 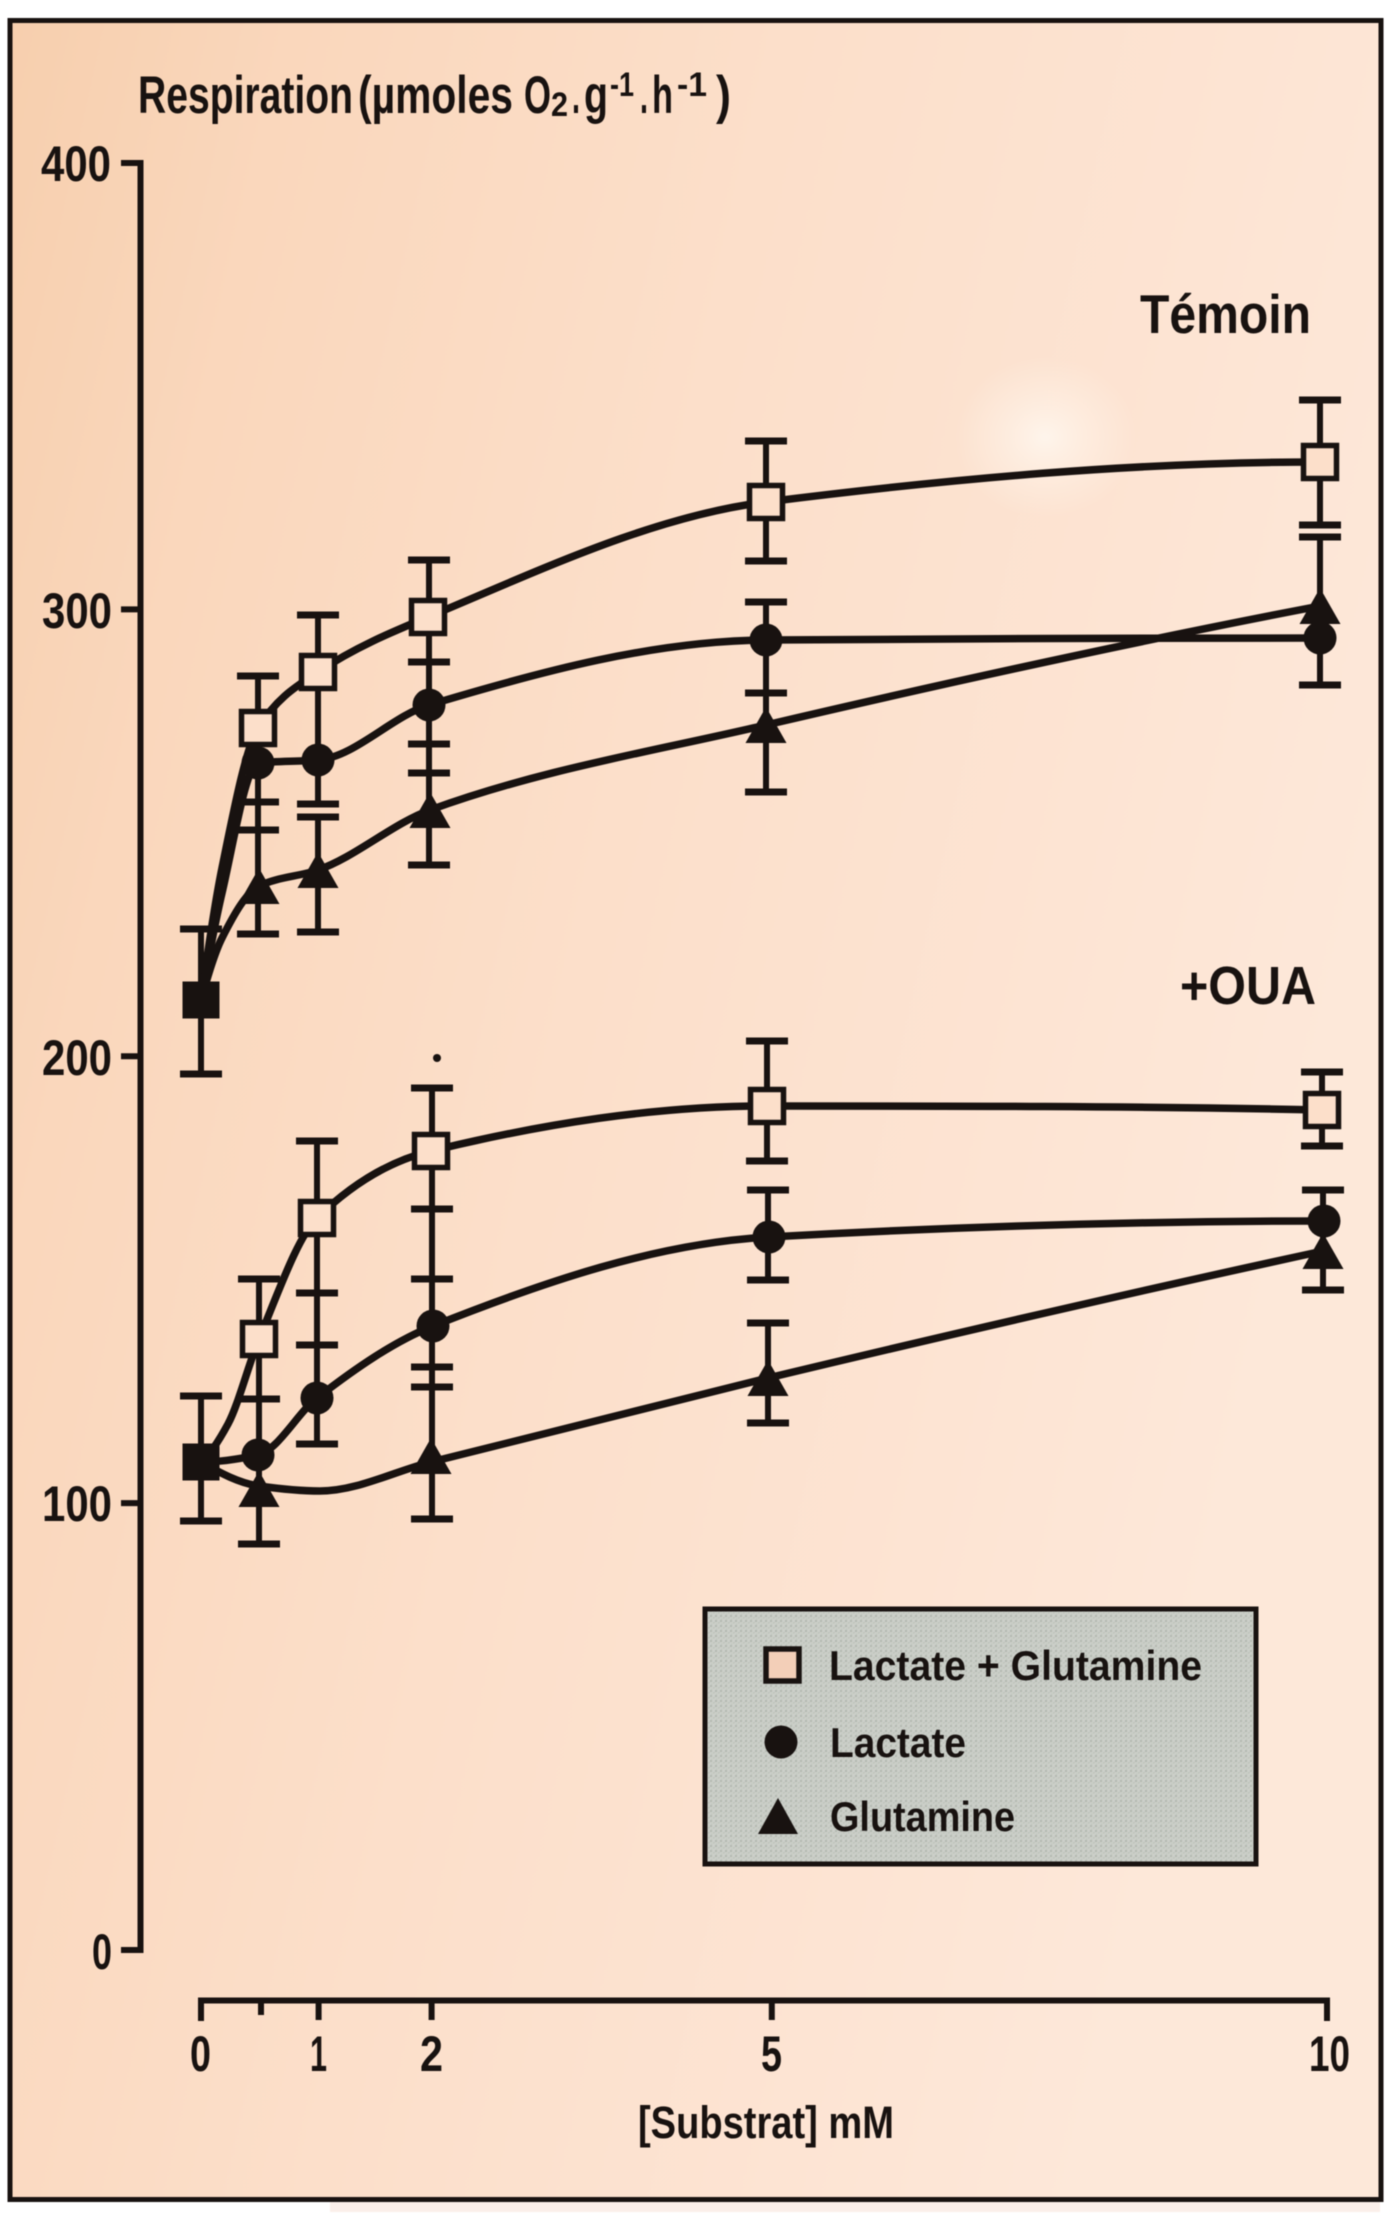 I want to click on svg-text: 100, so click(x=77, y=1504).